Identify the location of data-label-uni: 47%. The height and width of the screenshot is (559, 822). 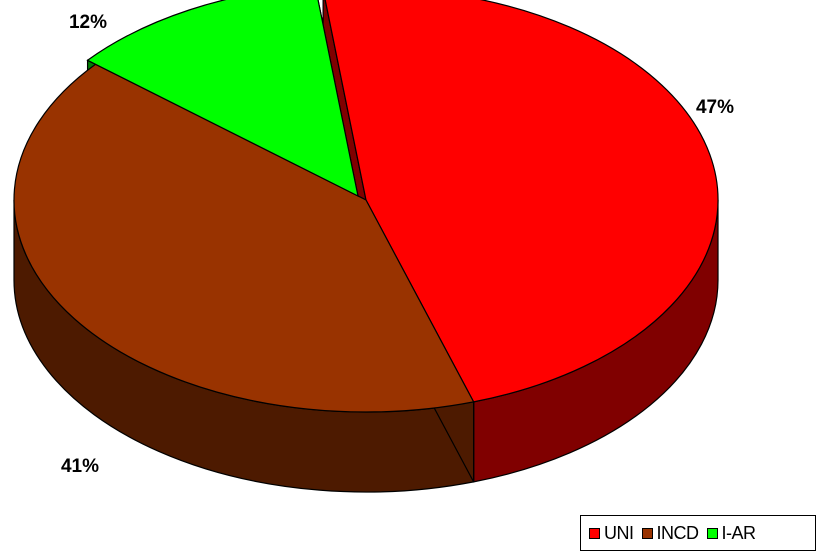
(715, 107).